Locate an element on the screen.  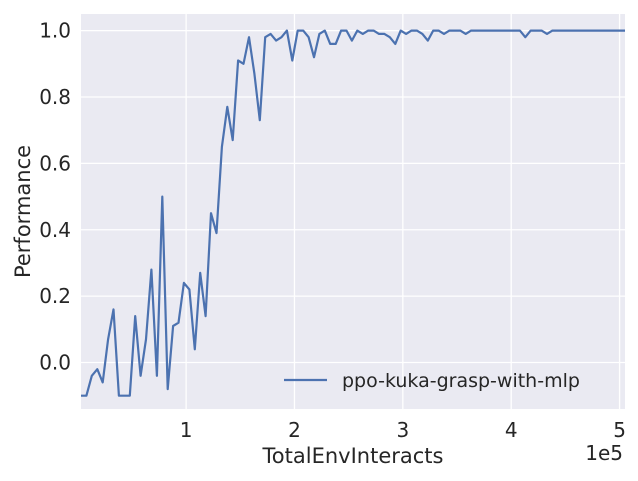
x-tick-label: 4 is located at coordinates (511, 430).